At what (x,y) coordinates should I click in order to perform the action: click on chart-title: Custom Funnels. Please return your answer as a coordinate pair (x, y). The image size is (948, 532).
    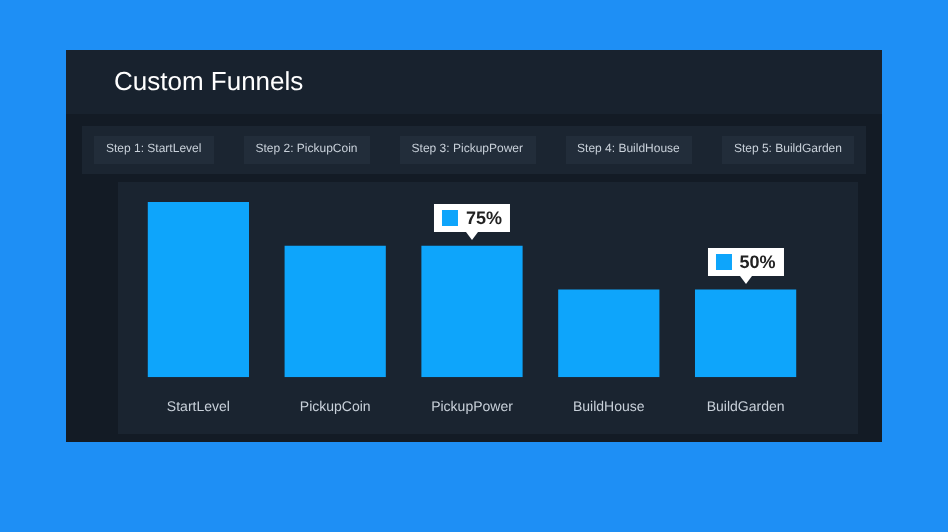
    Looking at the image, I should click on (474, 82).